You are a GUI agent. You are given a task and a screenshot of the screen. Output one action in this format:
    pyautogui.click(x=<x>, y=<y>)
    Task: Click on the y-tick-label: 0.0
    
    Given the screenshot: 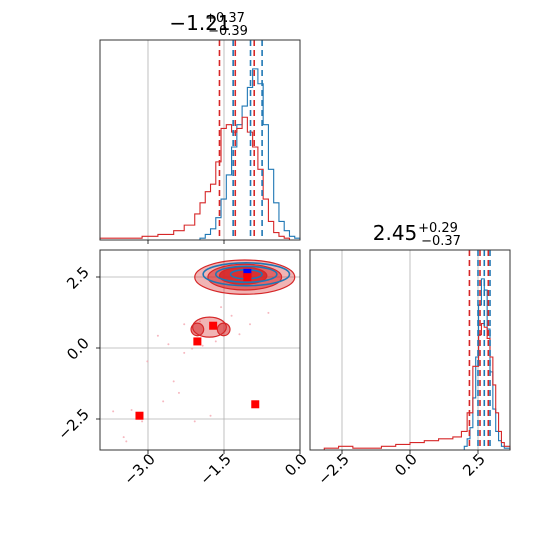 What is the action you would take?
    pyautogui.click(x=78, y=349)
    